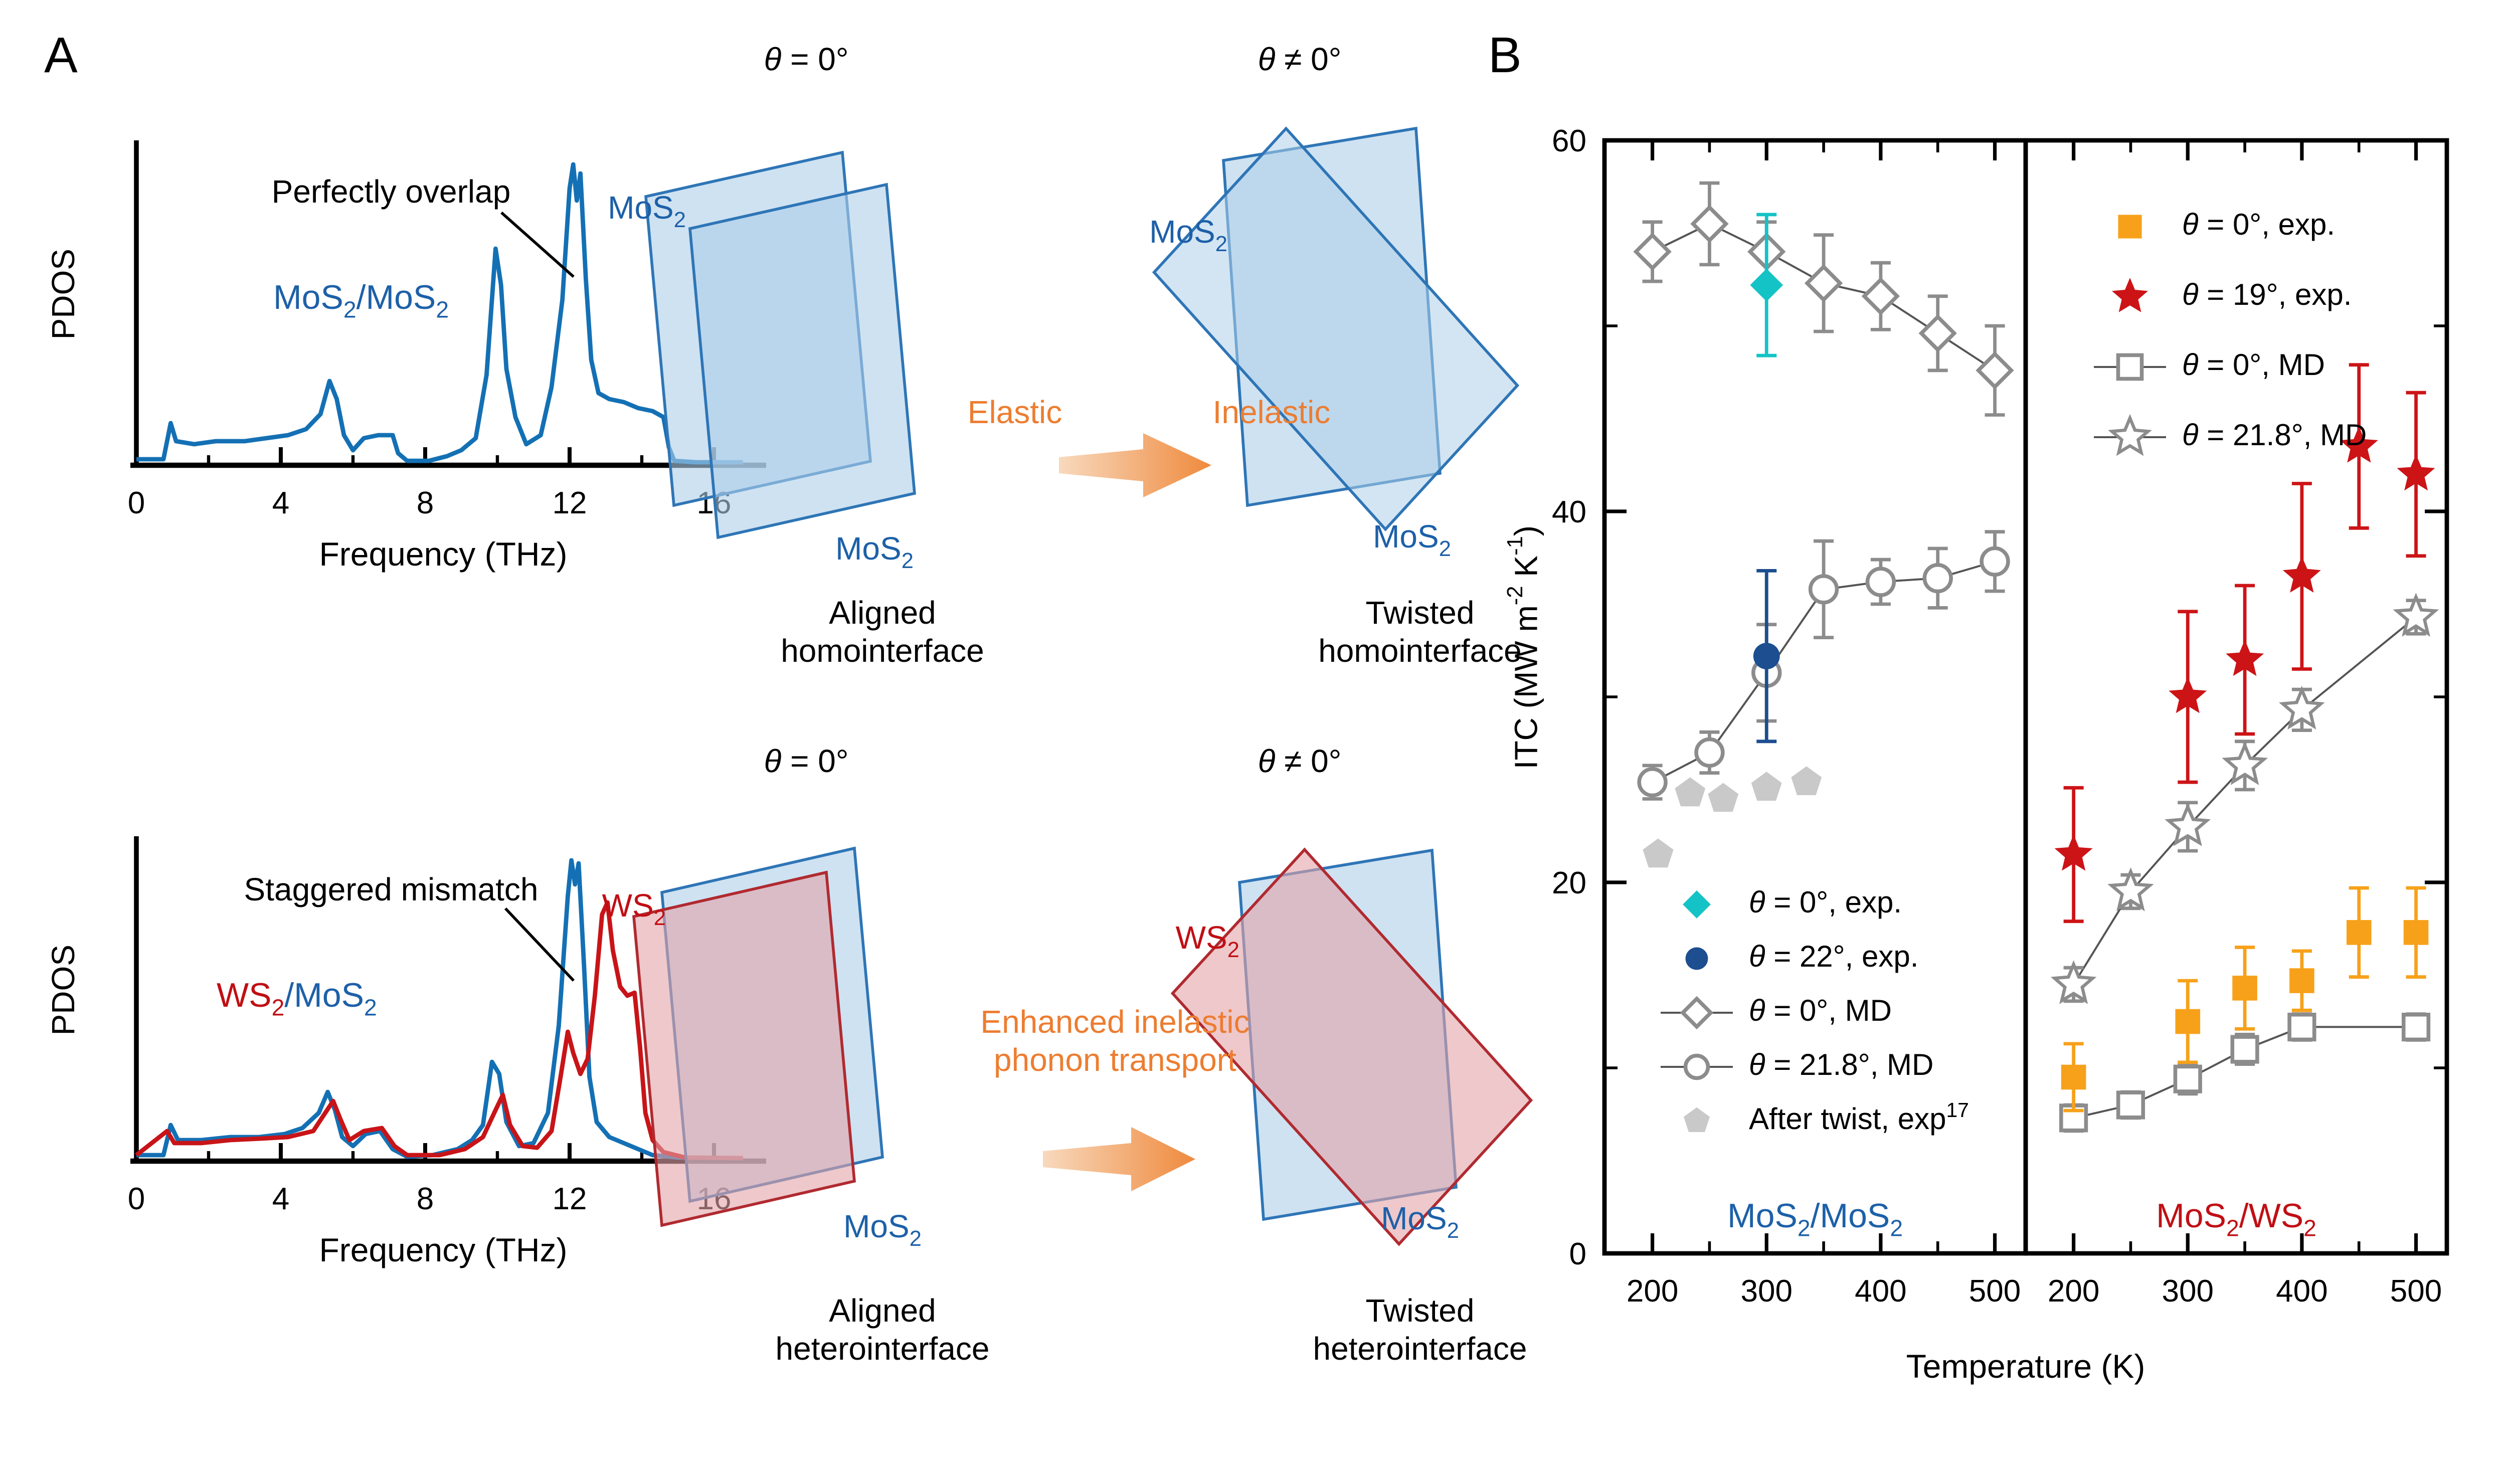 Image resolution: width=2507 pixels, height=1484 pixels. I want to click on diamond-open-legend-marker, so click(1697, 1012).